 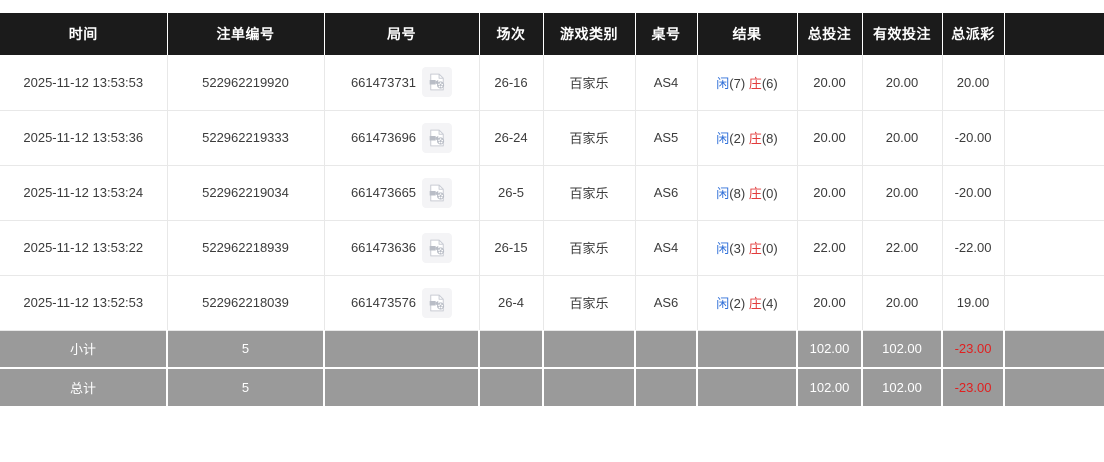 What do you see at coordinates (511, 193) in the screenshot?
I see `cell-session: 26-5` at bounding box center [511, 193].